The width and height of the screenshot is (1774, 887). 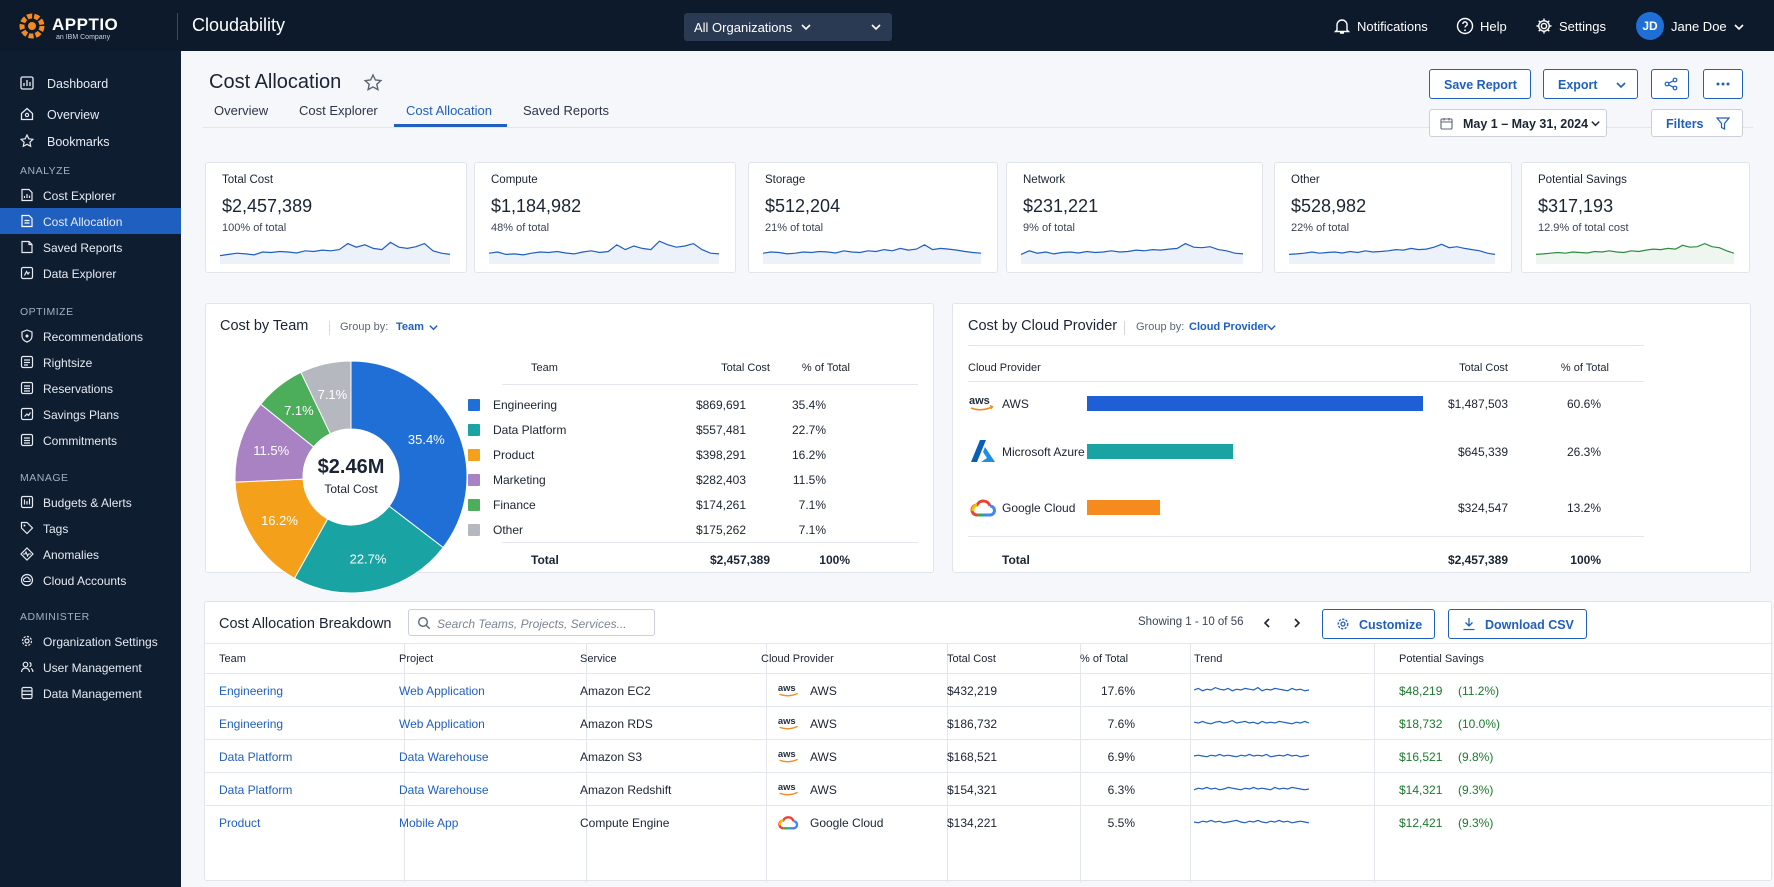 What do you see at coordinates (787, 720) in the screenshot?
I see `svg-text: aws` at bounding box center [787, 720].